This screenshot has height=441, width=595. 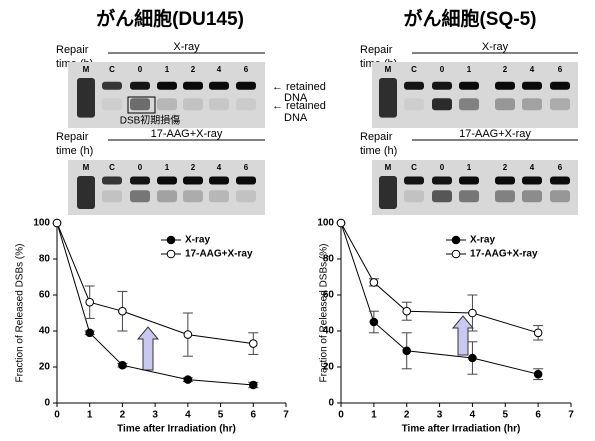 I want to click on annotation-arrow, so click(x=463, y=335).